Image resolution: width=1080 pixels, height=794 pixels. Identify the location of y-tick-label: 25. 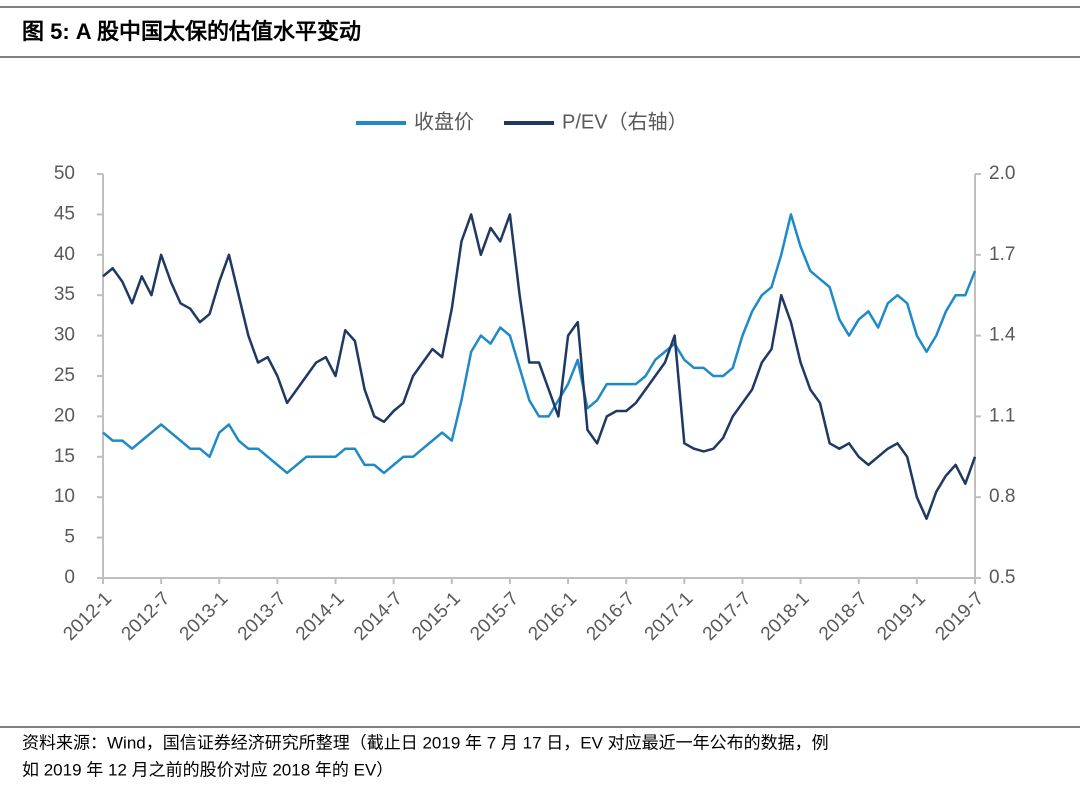
(64, 375).